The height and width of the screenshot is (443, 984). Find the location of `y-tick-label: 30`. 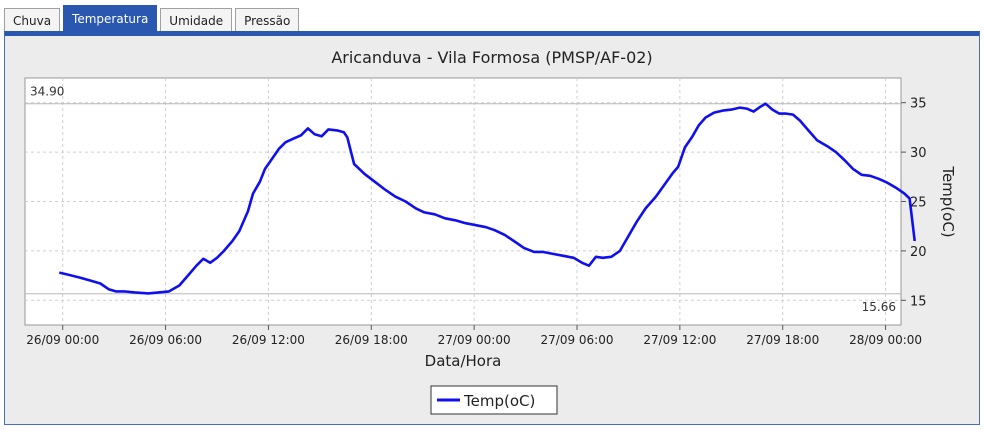

y-tick-label: 30 is located at coordinates (918, 153).